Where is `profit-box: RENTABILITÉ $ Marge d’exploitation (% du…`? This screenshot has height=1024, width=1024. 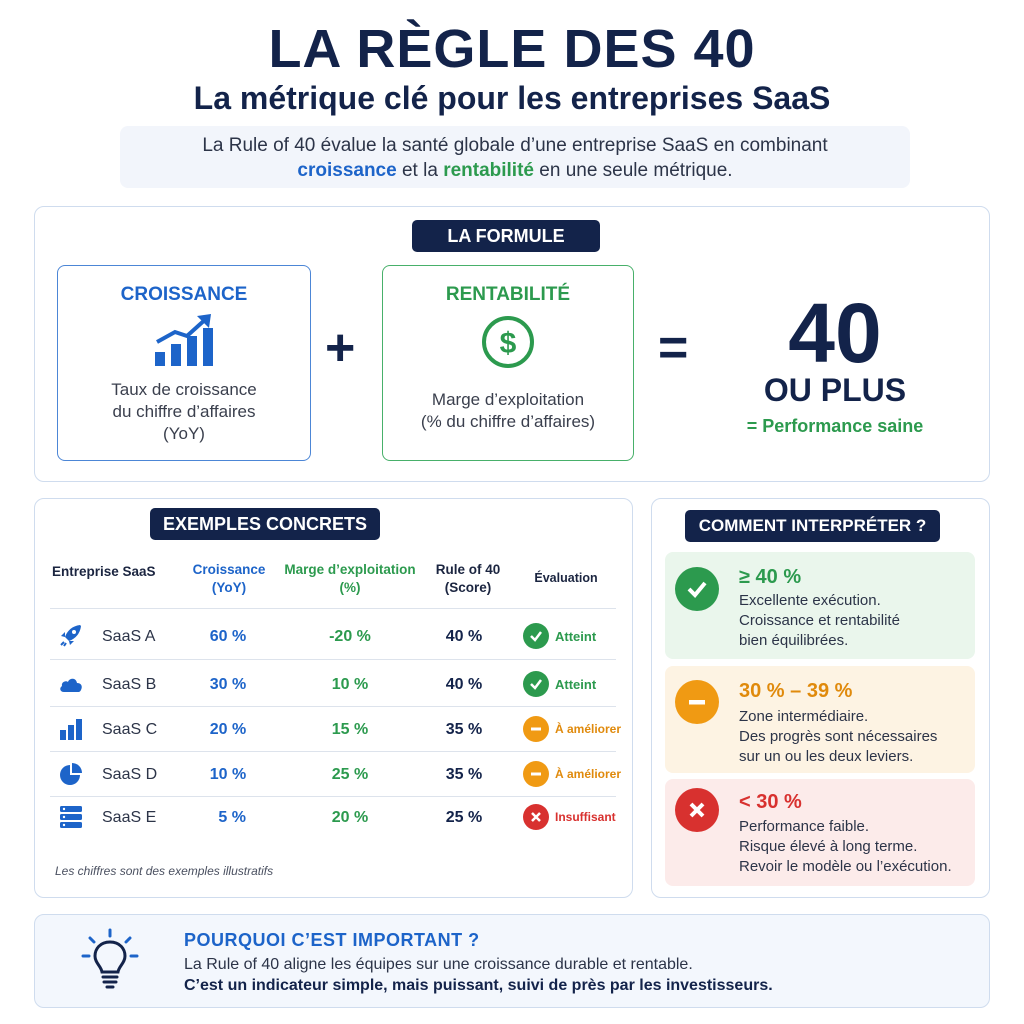
profit-box: RENTABILITÉ $ Marge d’exploitation (% du… is located at coordinates (508, 363).